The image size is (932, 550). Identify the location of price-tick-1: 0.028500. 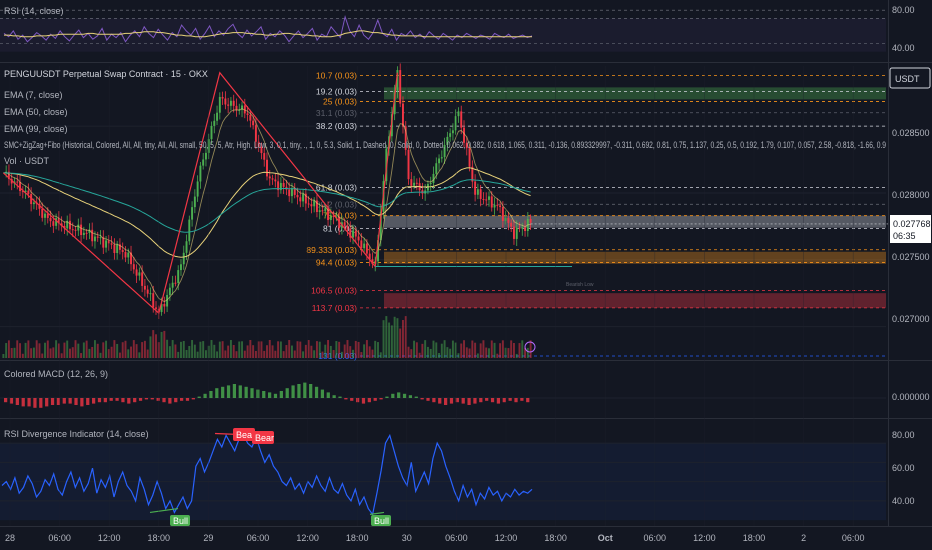
(911, 133).